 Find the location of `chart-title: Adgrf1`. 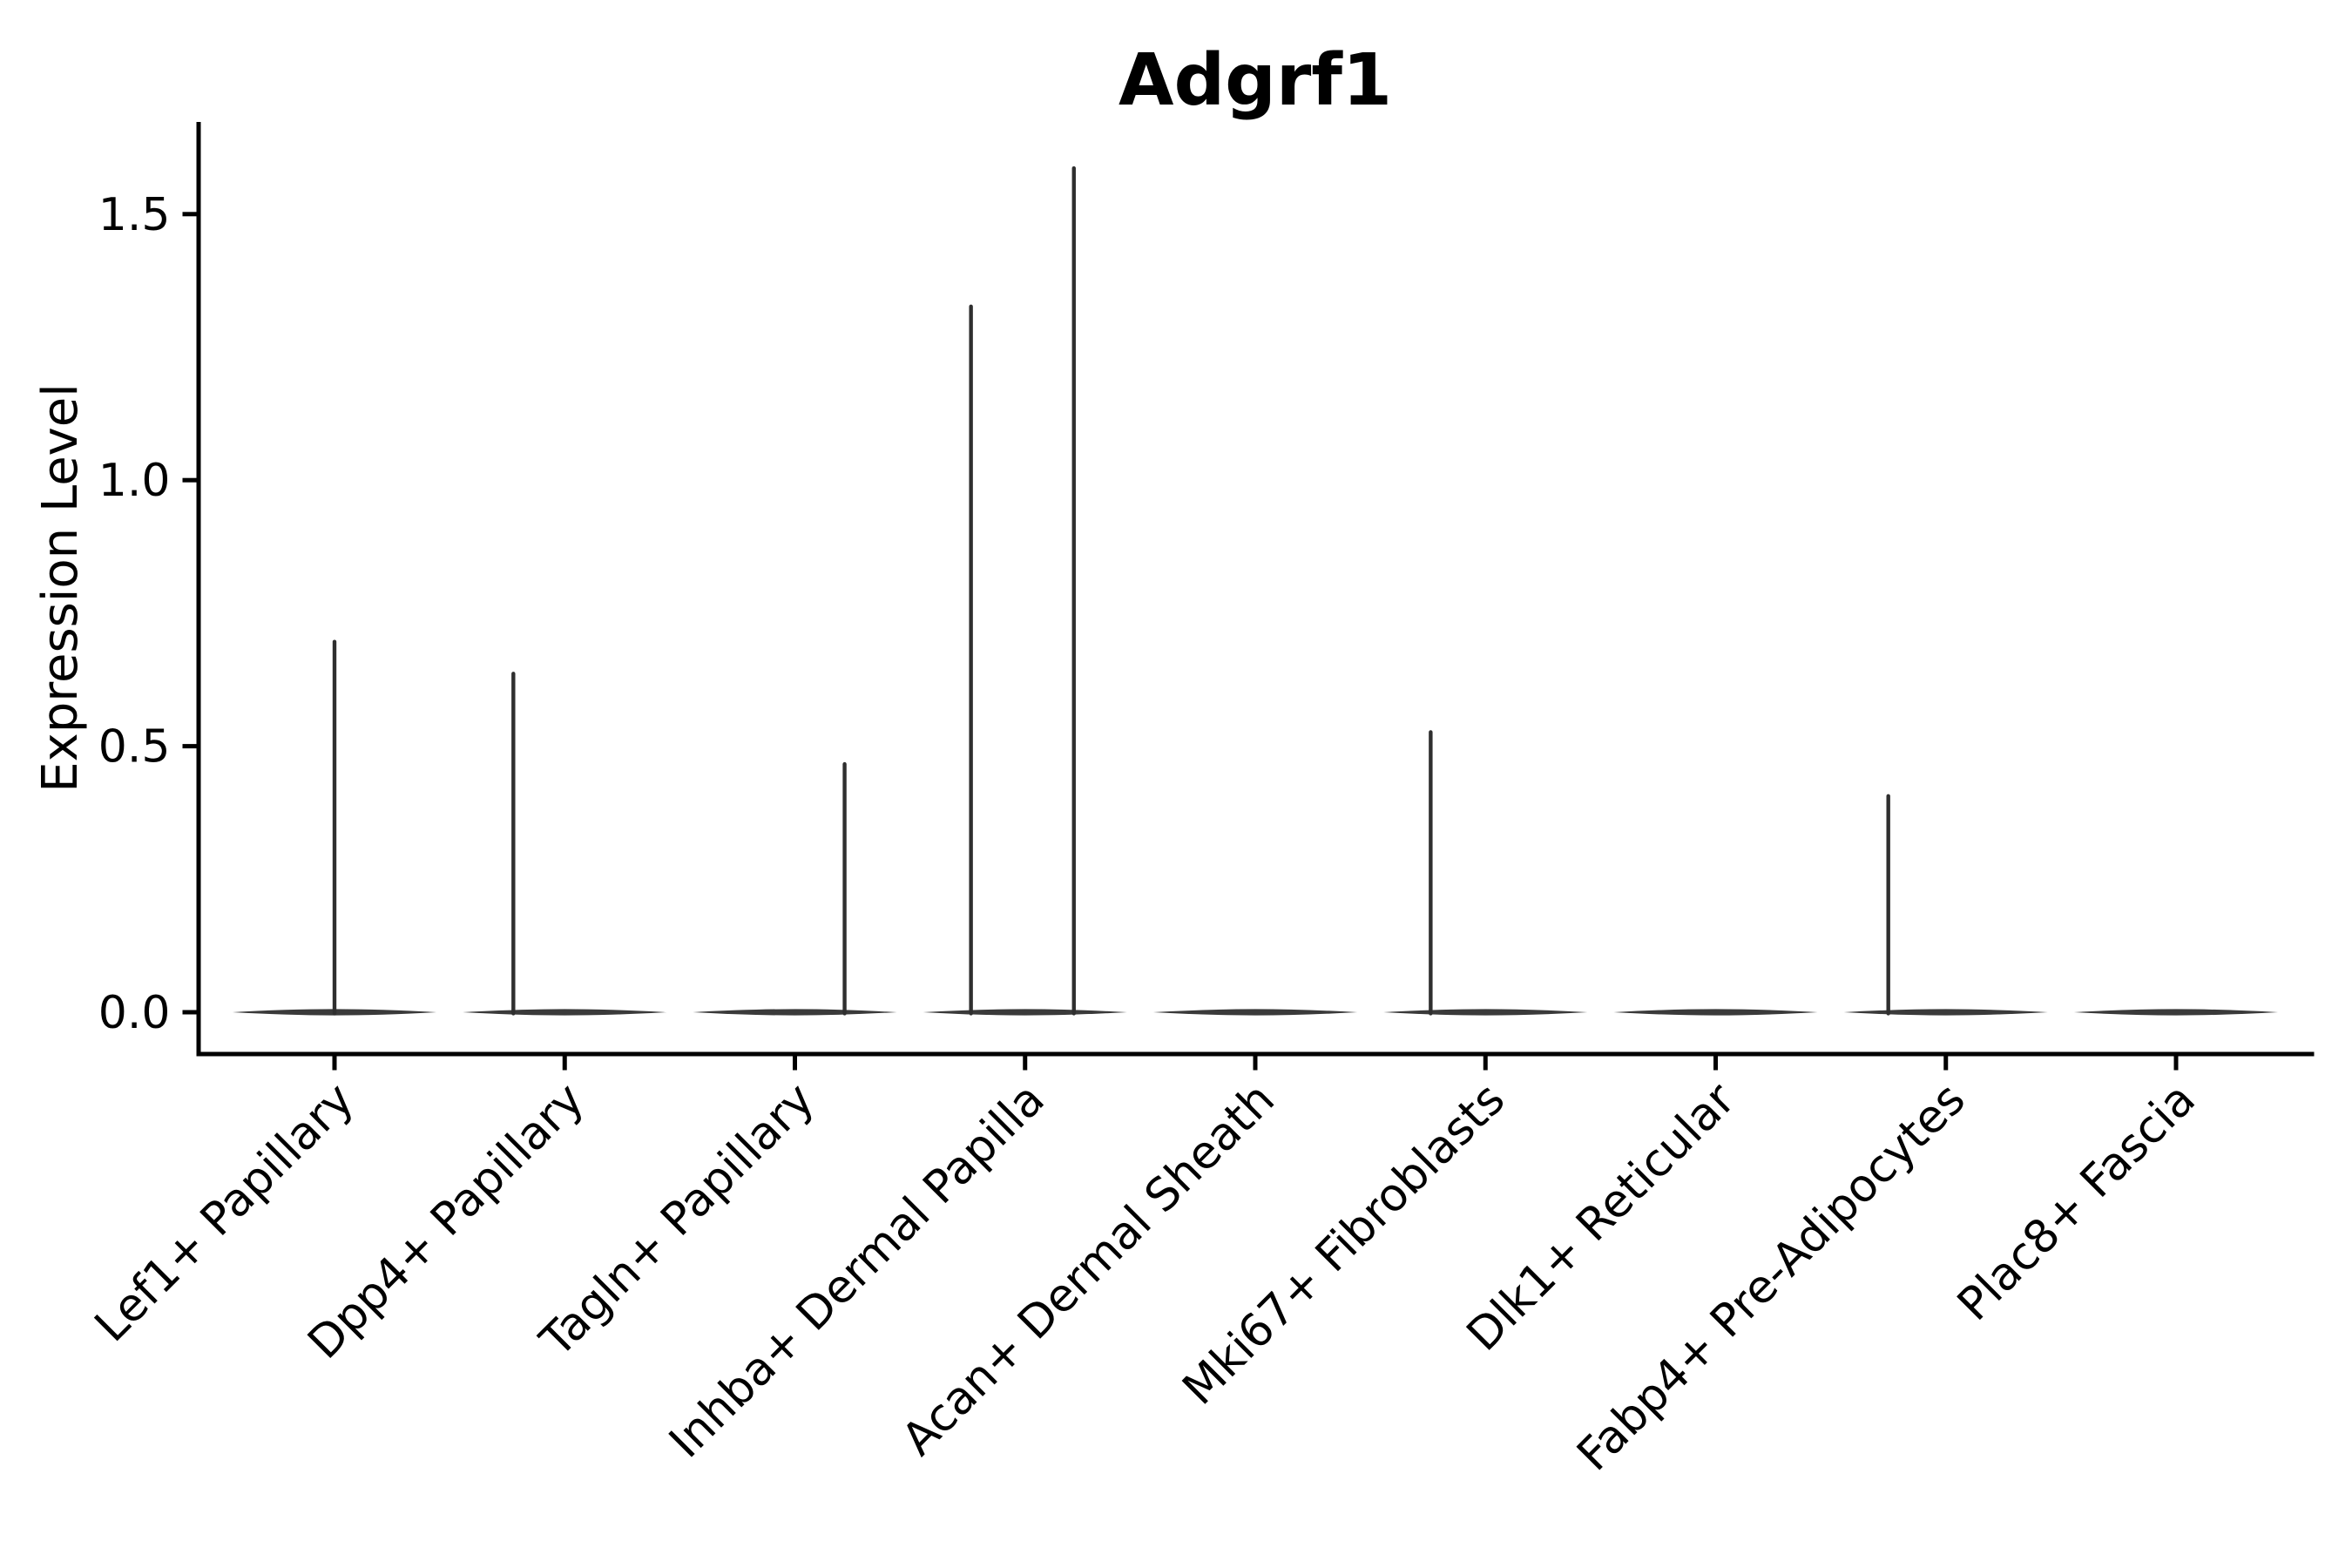

chart-title: Adgrf1 is located at coordinates (1255, 80).